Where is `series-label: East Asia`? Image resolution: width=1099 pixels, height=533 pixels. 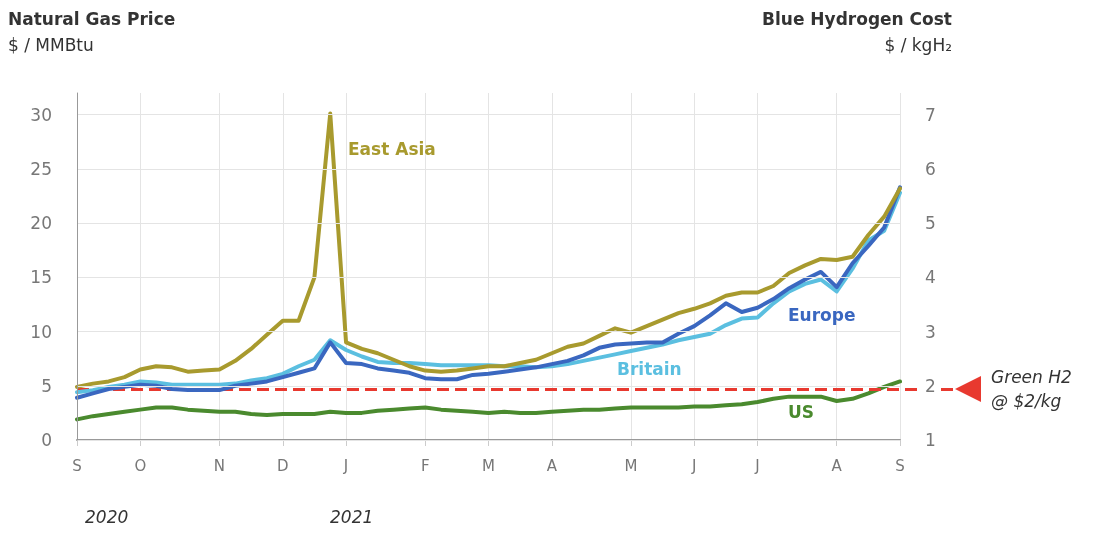
series-label: East Asia is located at coordinates (392, 148).